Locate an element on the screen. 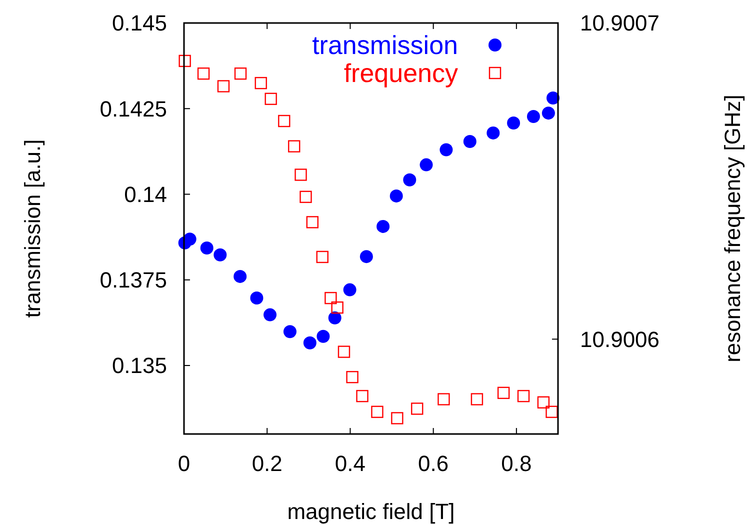 The height and width of the screenshot is (525, 754). y2-tick-label: 10.9006 is located at coordinates (620, 339).